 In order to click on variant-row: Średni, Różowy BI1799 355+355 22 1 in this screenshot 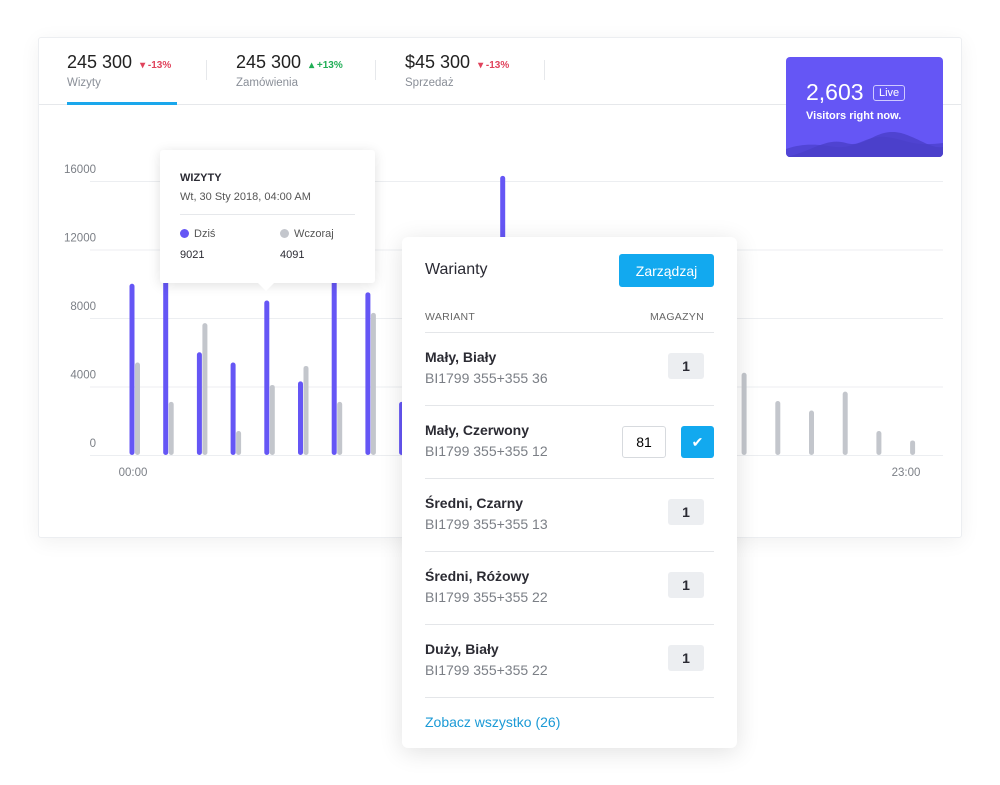, I will do `click(569, 588)`.